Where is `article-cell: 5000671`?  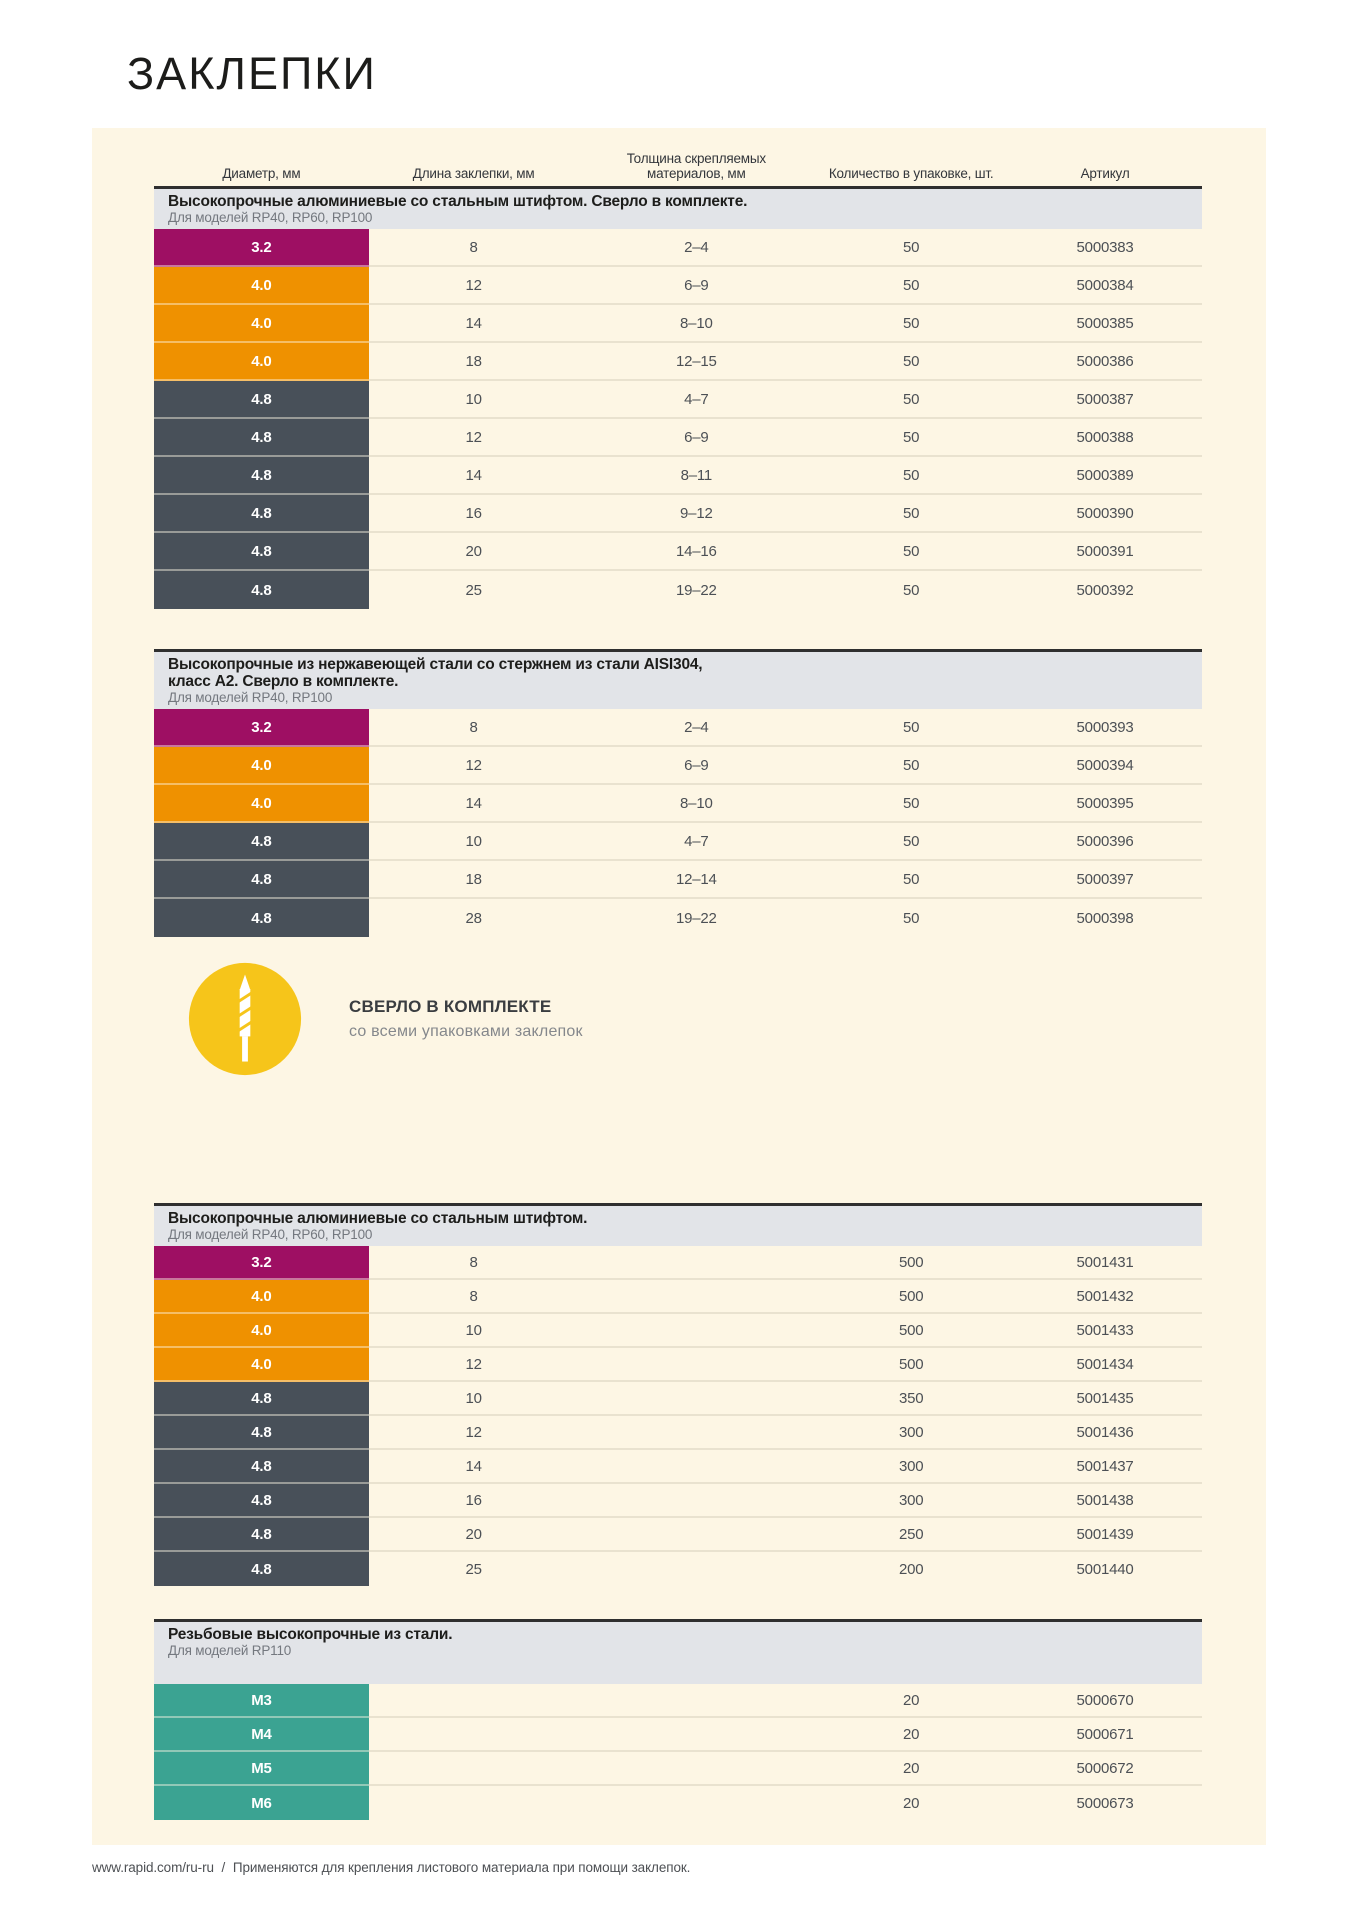
article-cell: 5000671 is located at coordinates (1105, 1735).